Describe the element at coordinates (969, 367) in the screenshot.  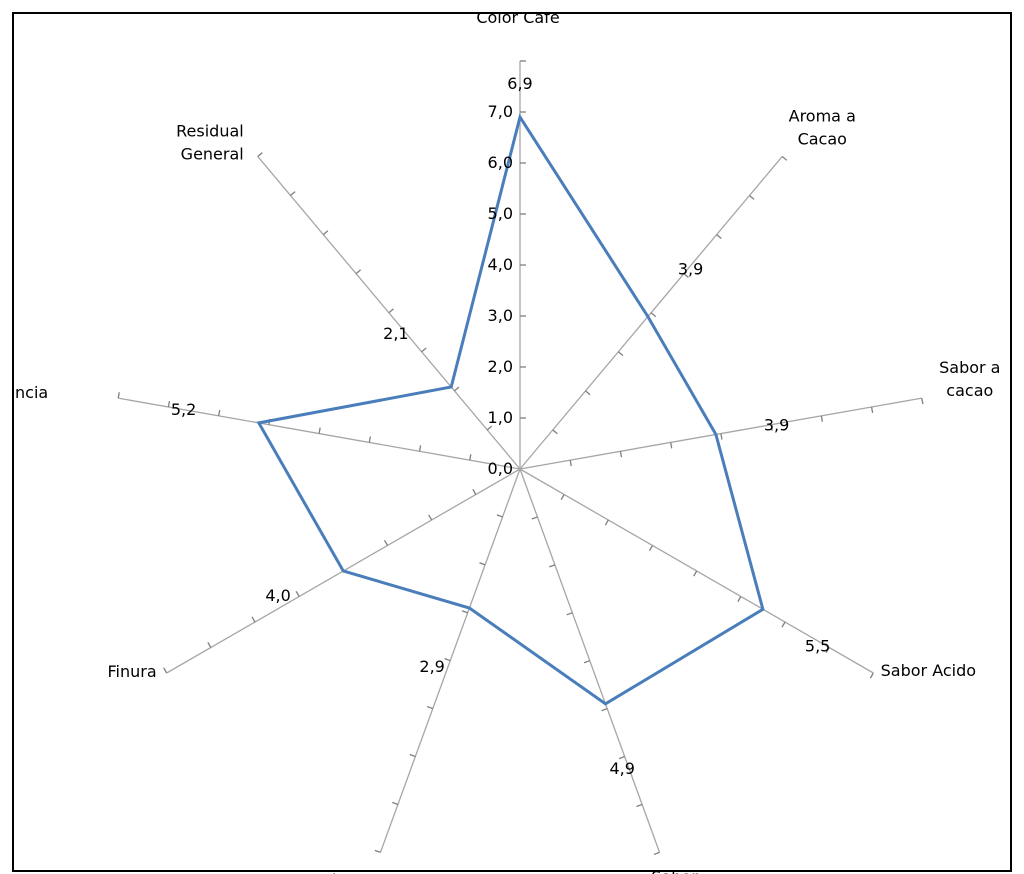
I see `category-label: Sabor a` at that location.